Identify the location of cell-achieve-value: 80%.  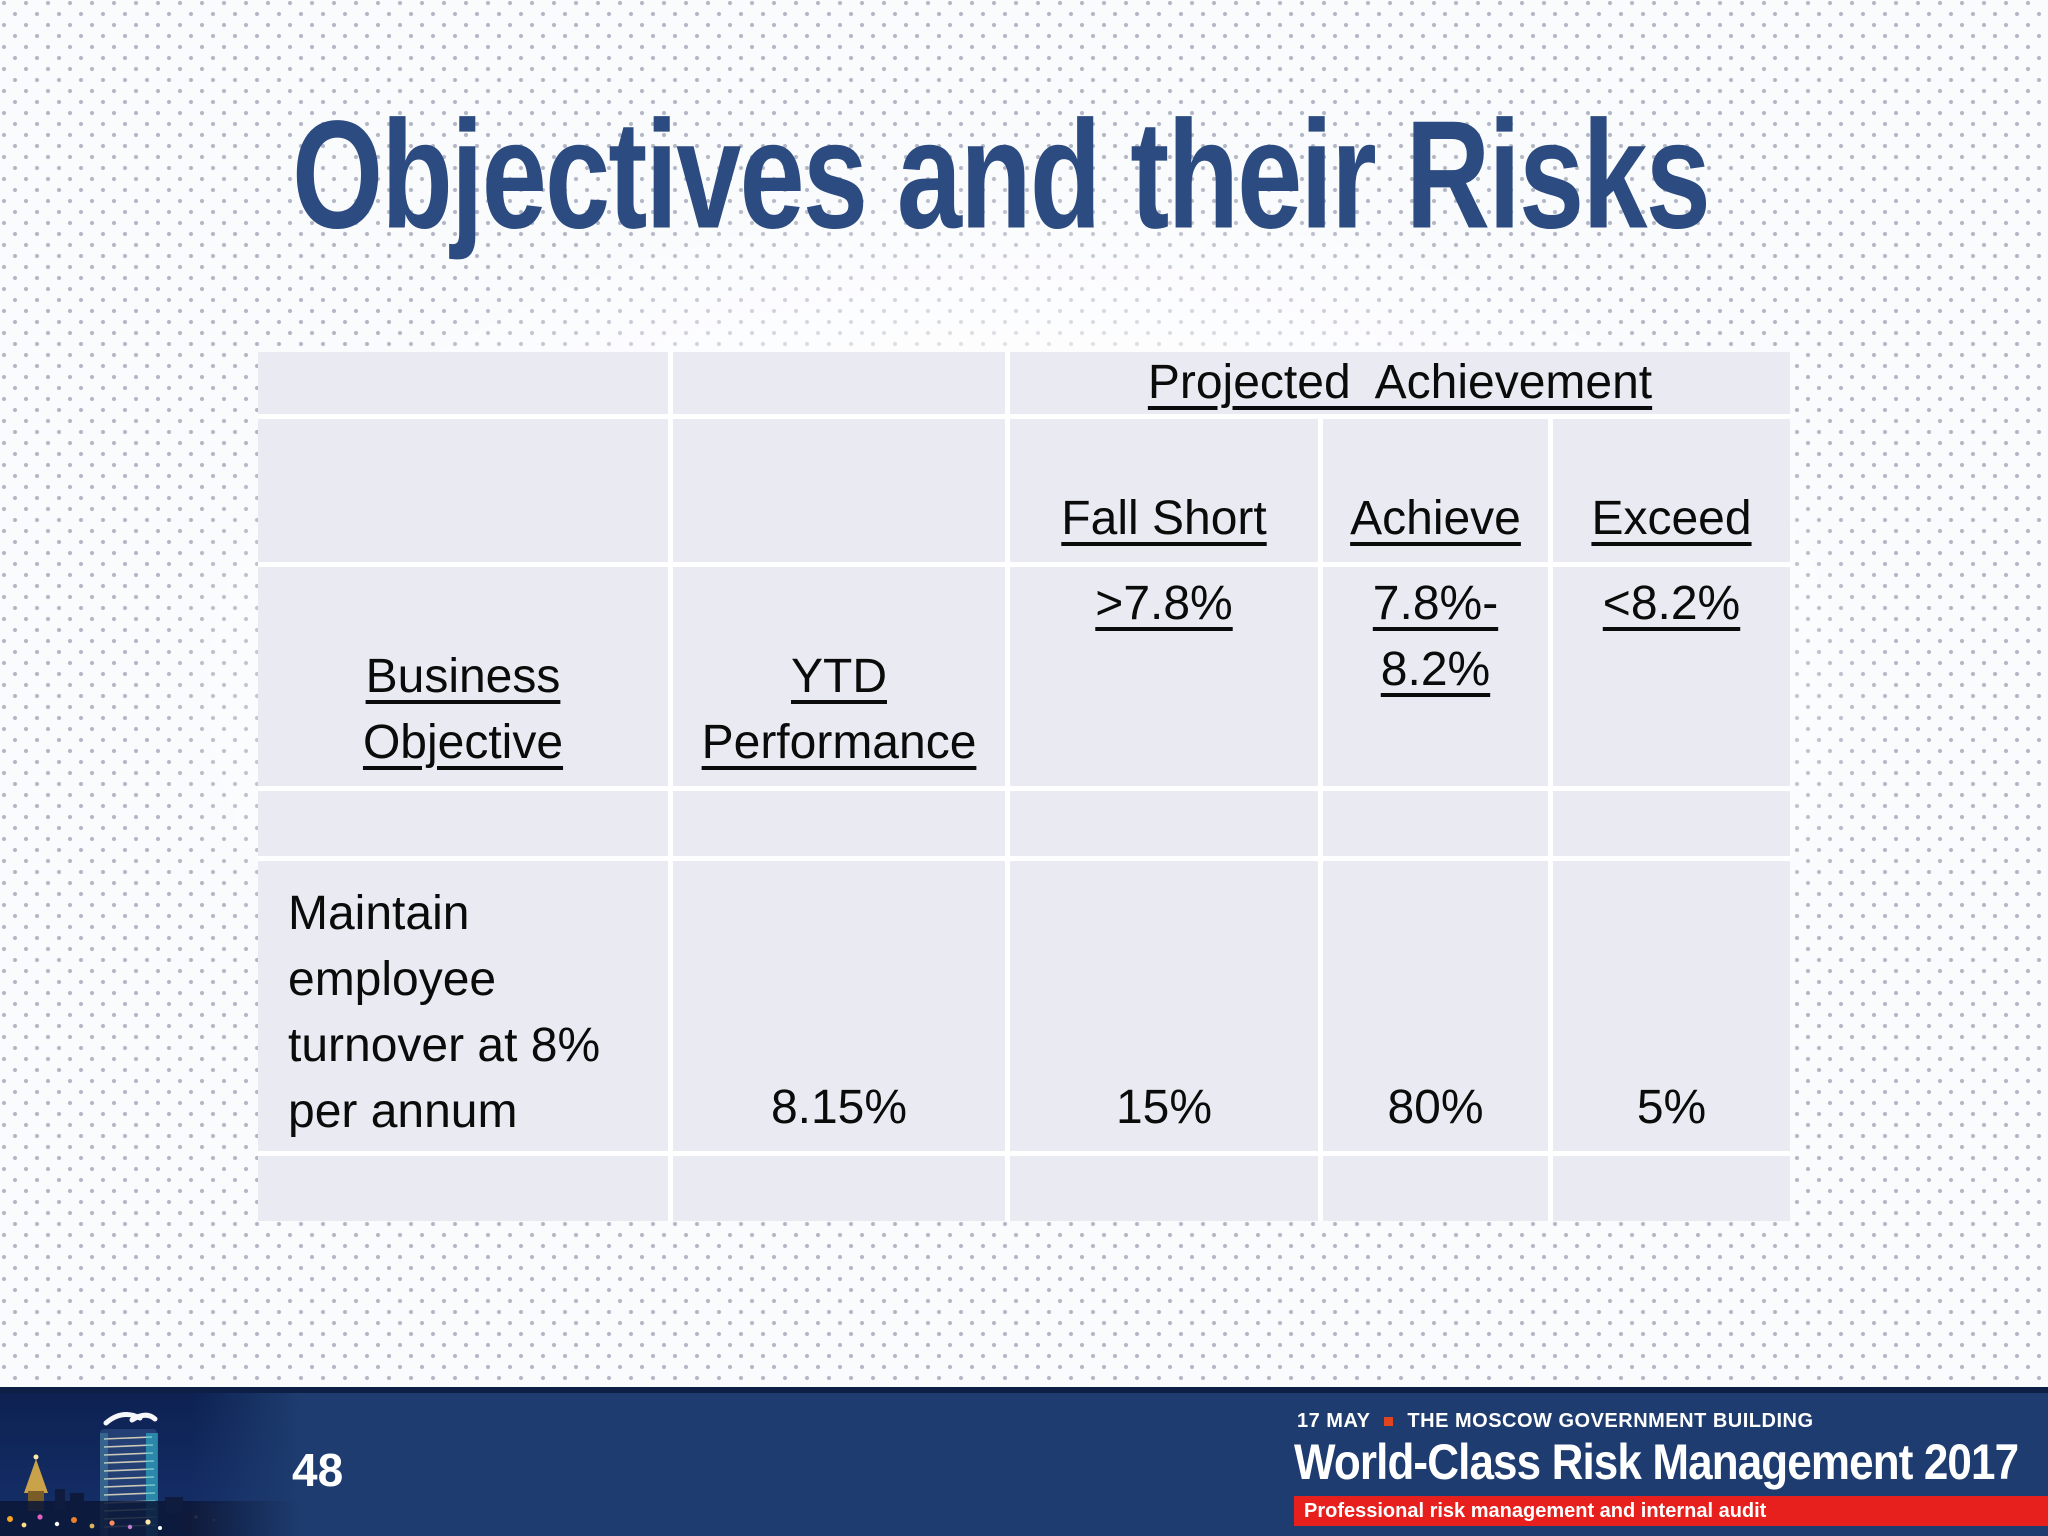
(1435, 1006).